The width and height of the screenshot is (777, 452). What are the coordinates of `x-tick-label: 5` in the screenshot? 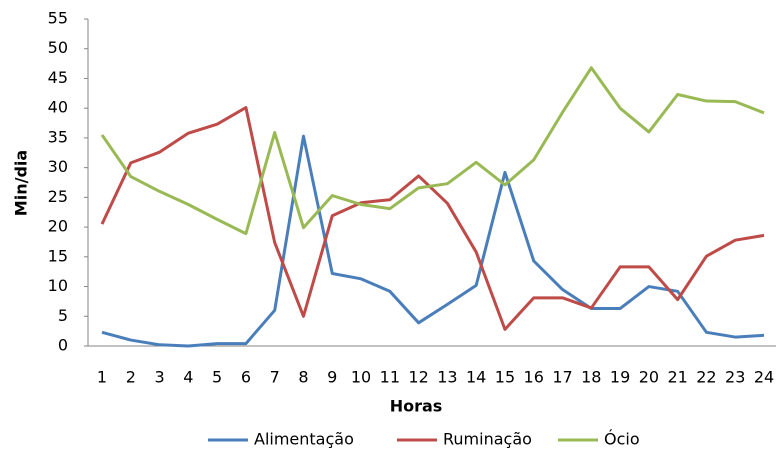 It's located at (217, 377).